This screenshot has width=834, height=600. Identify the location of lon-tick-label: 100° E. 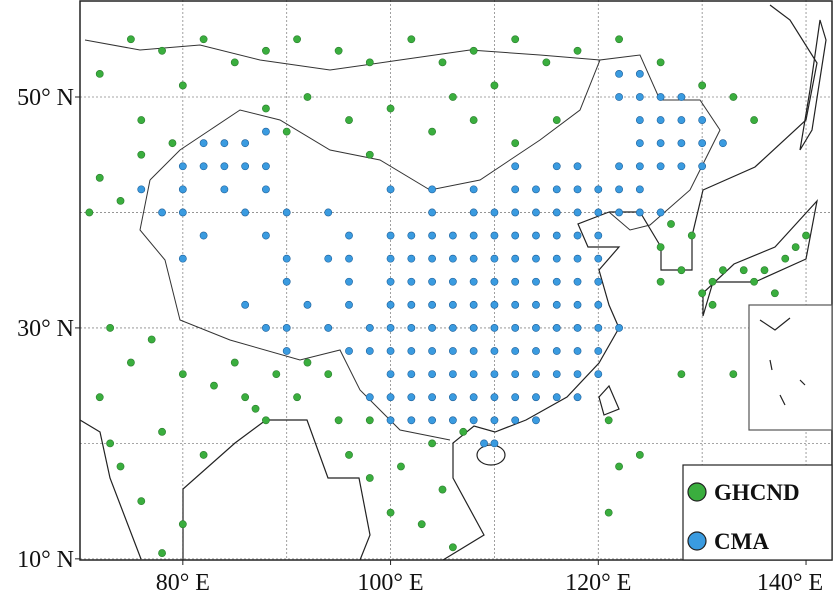
(390, 583).